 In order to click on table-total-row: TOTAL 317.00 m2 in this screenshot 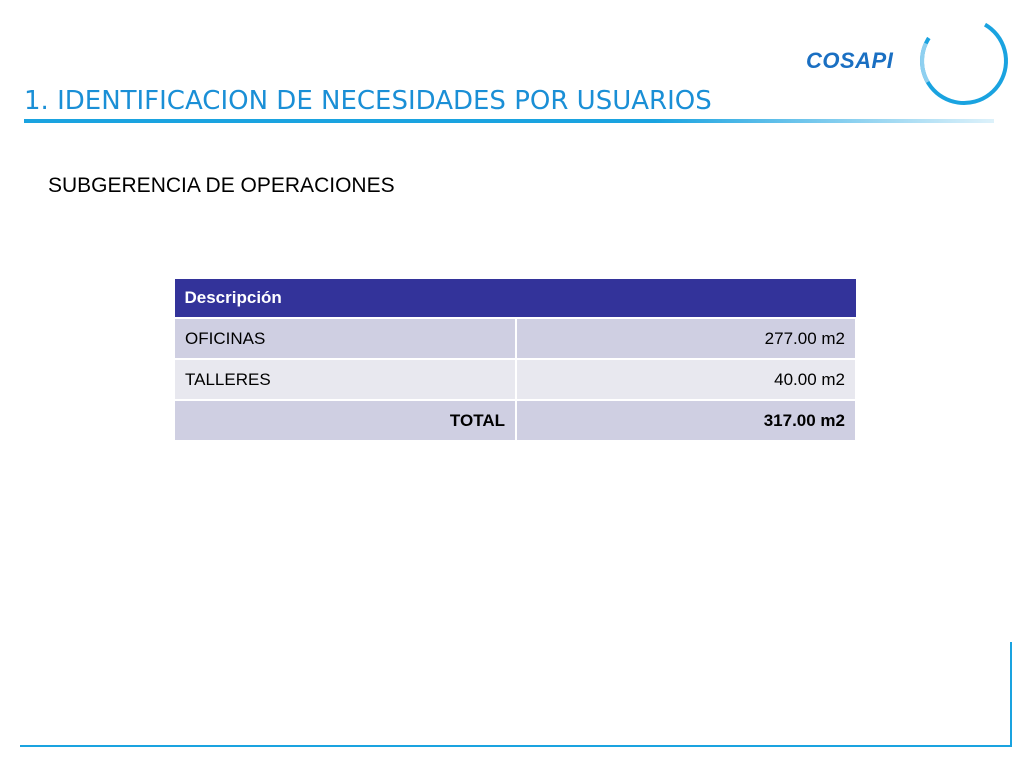, I will do `click(515, 420)`.